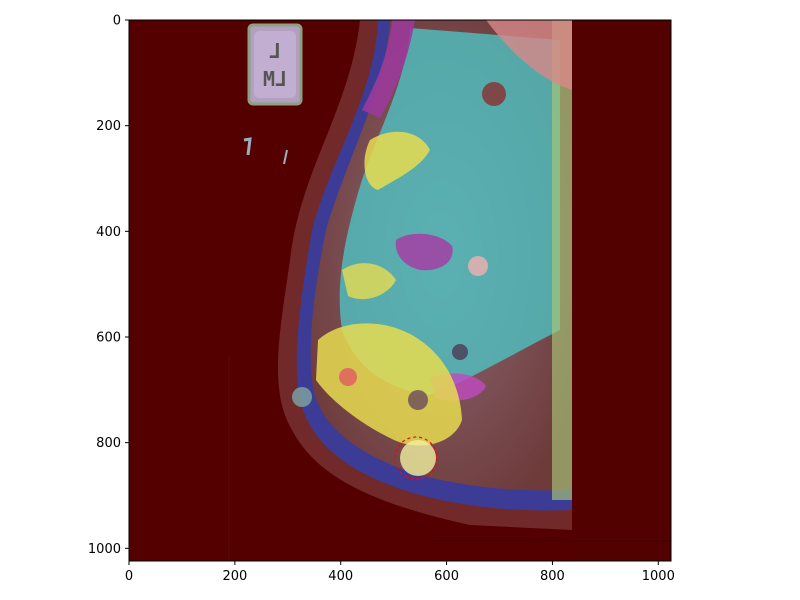 Image resolution: width=800 pixels, height=600 pixels. What do you see at coordinates (400, 572) in the screenshot?
I see `x-axis: 0 200 400 600 800 1000` at bounding box center [400, 572].